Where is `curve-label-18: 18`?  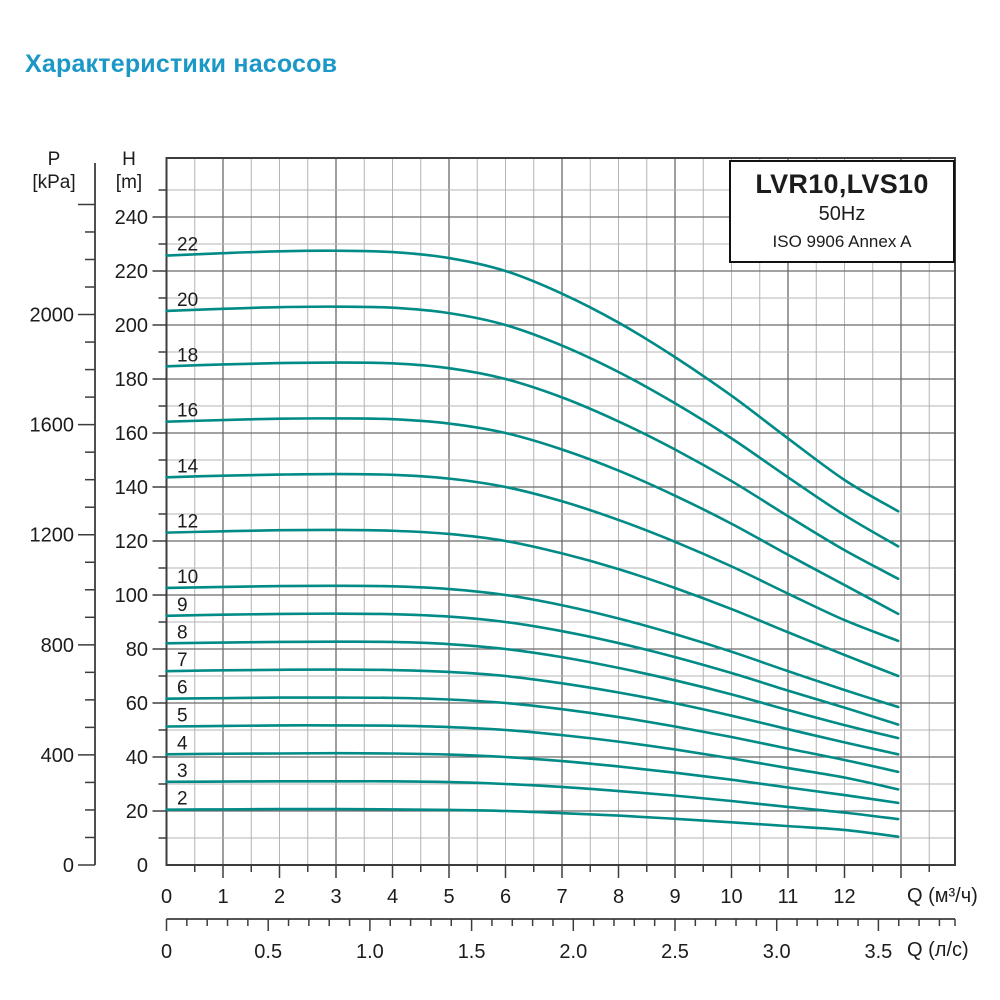
curve-label-18: 18 is located at coordinates (187, 355).